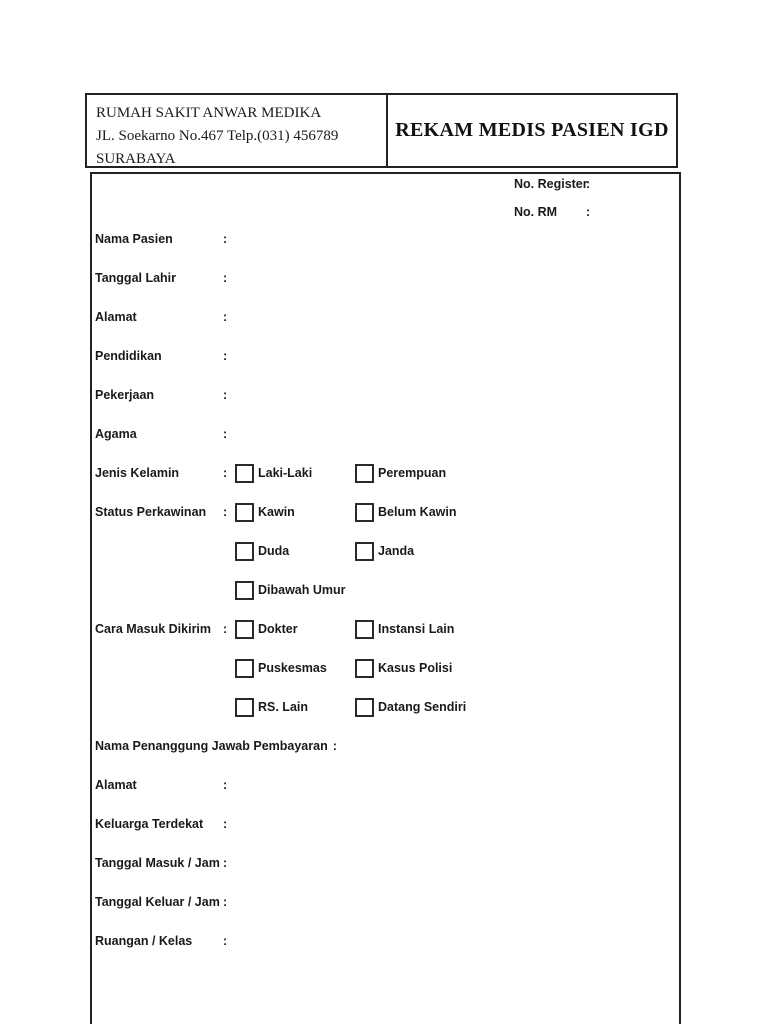 The width and height of the screenshot is (768, 1024). What do you see at coordinates (116, 434) in the screenshot?
I see `field-label-agama: Agama` at bounding box center [116, 434].